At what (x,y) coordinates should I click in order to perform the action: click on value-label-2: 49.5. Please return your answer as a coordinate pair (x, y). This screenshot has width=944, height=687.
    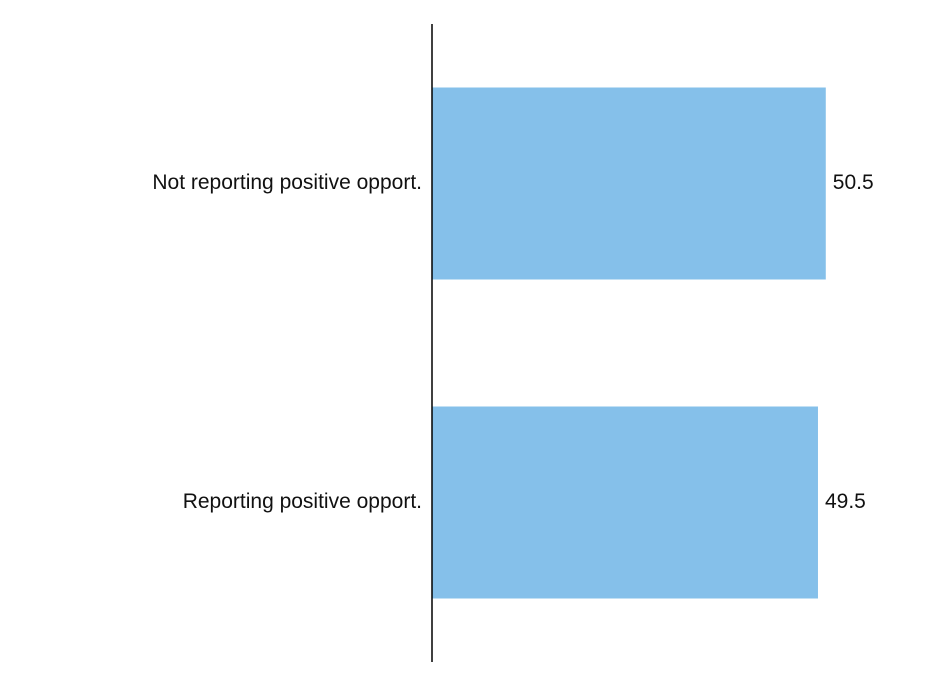
    Looking at the image, I should click on (845, 501).